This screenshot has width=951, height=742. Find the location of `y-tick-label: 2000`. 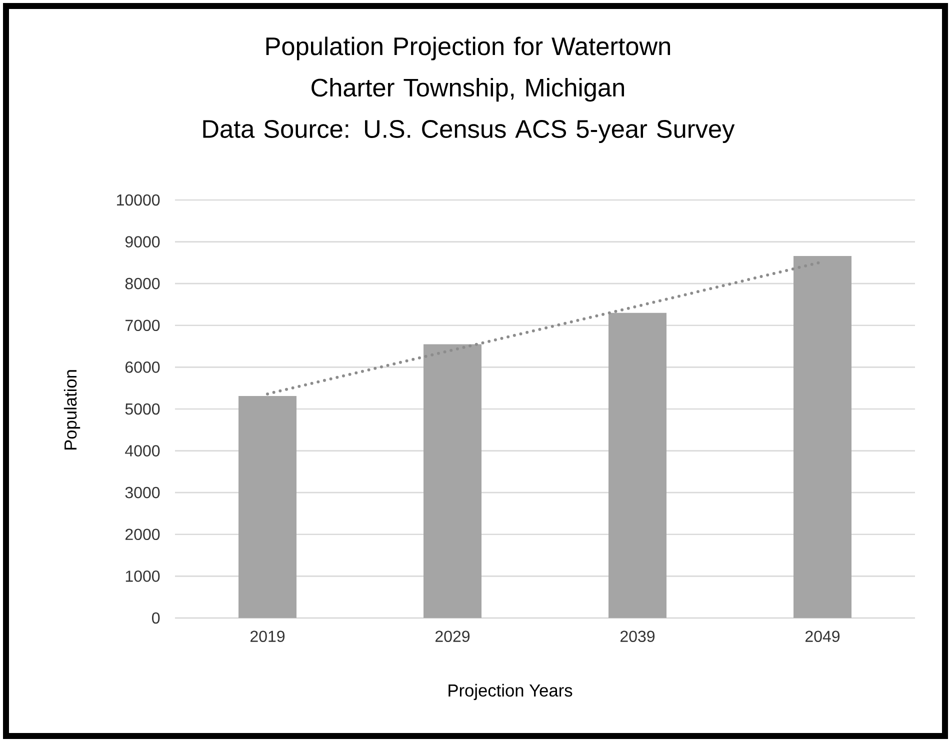

y-tick-label: 2000 is located at coordinates (142, 534).